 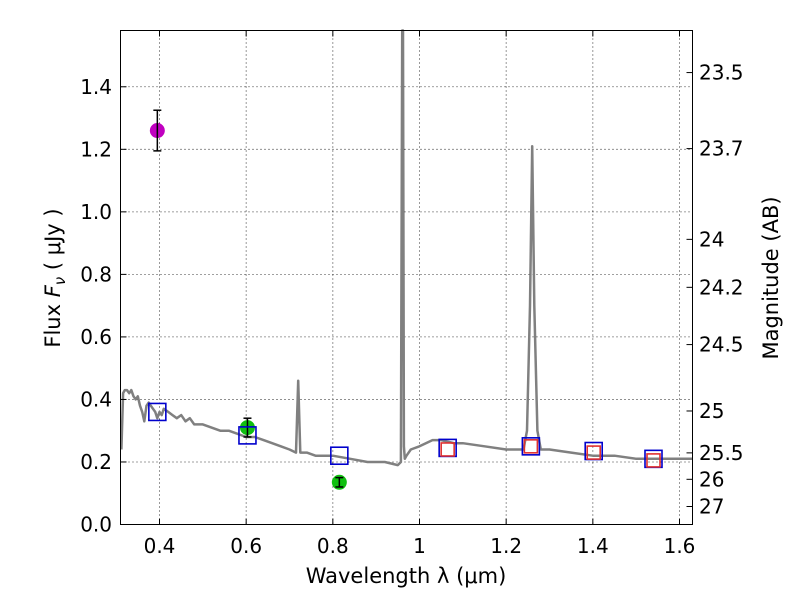 What do you see at coordinates (721, 73) in the screenshot?
I see `magnitude-tick-label: 23.5` at bounding box center [721, 73].